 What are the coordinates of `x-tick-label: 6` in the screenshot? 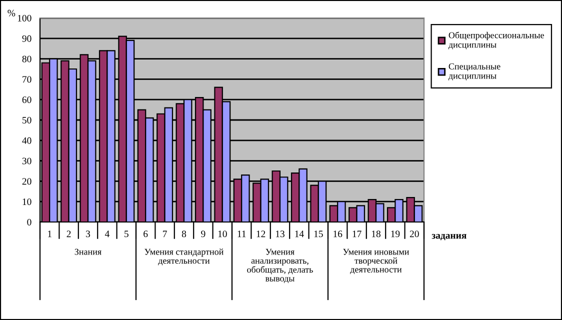 It's located at (146, 234).